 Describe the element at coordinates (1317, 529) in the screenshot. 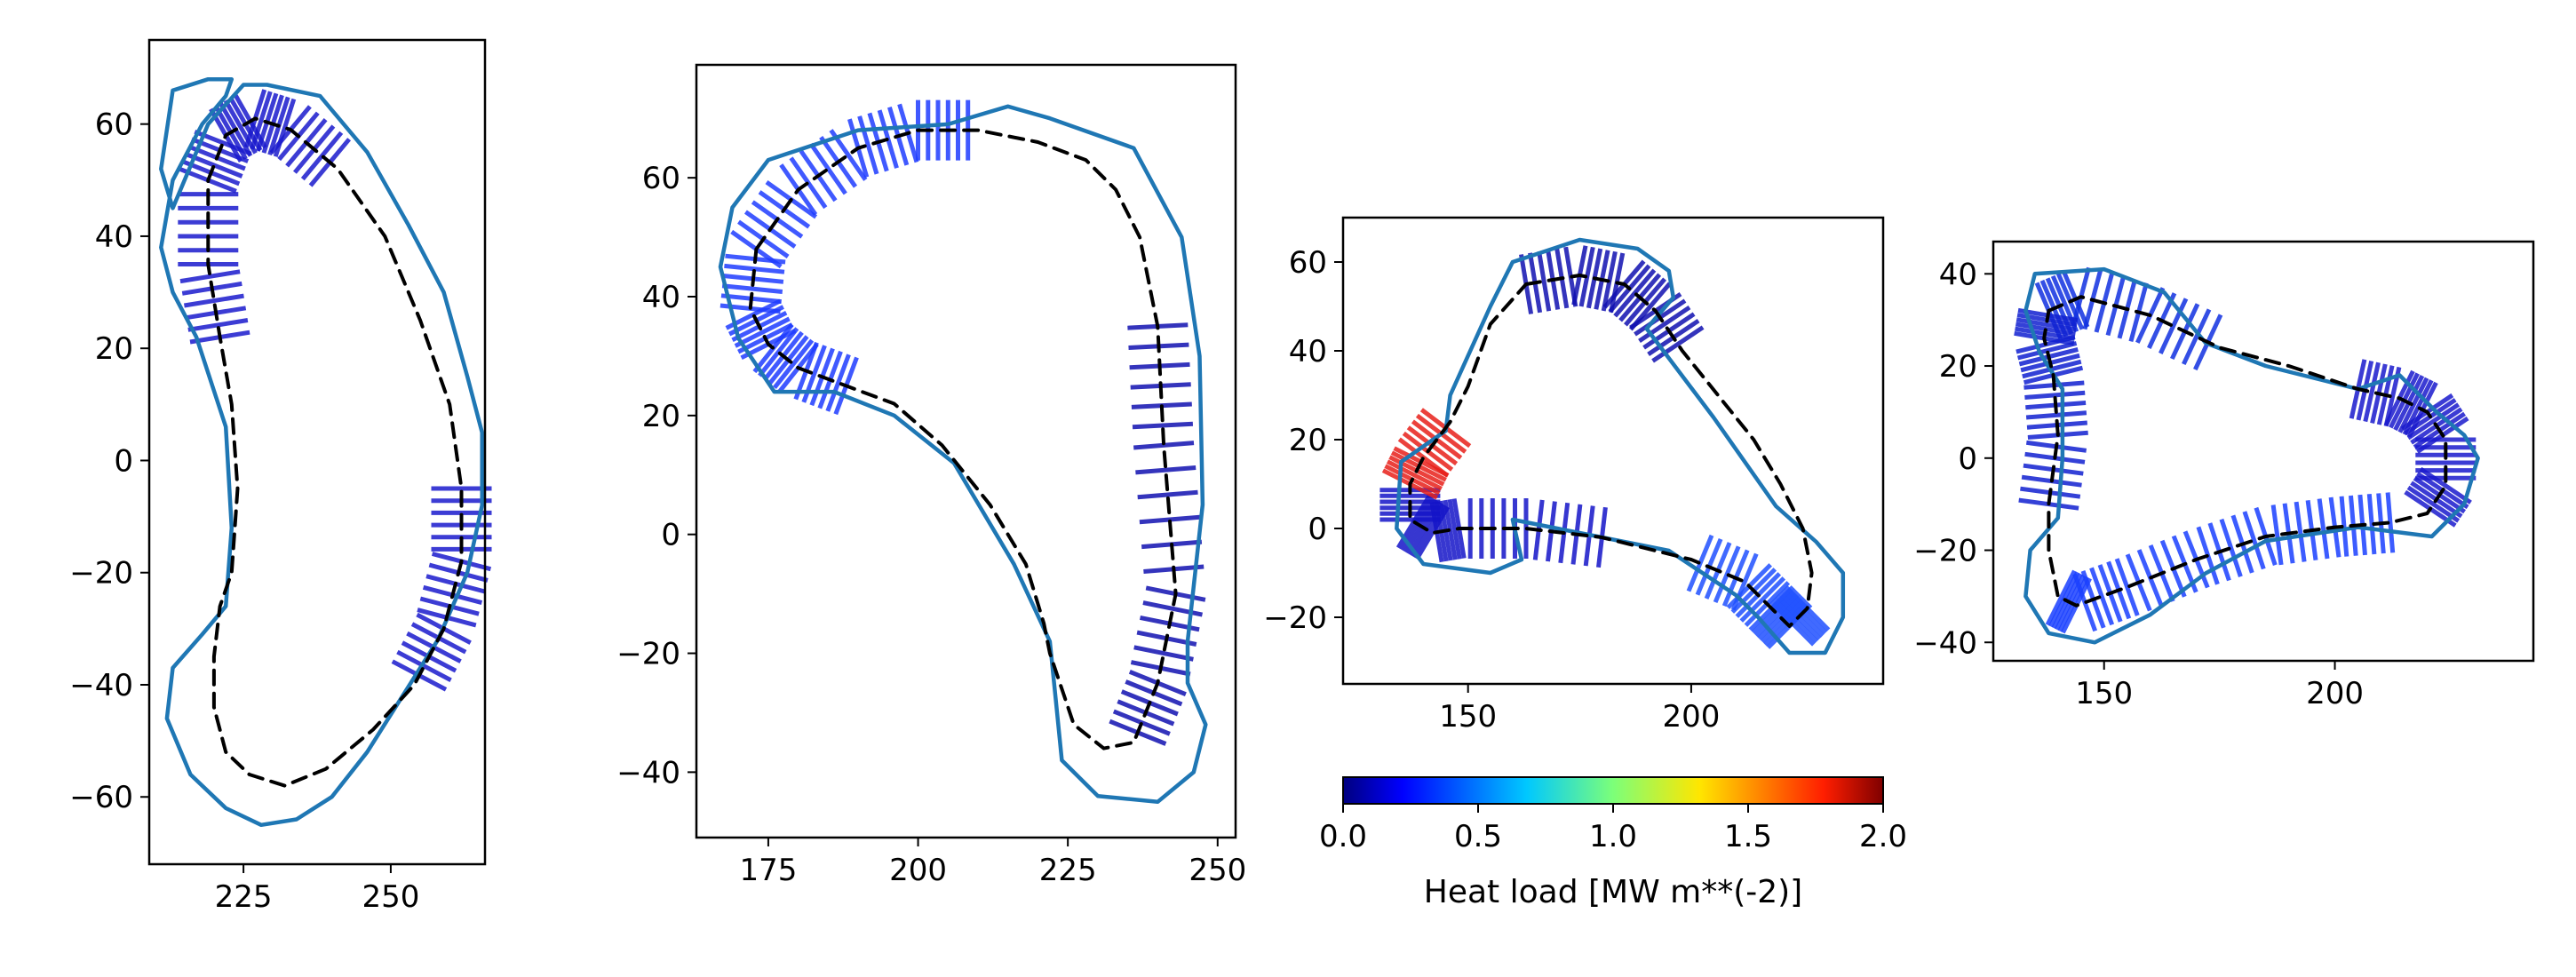

I see `panel-c-ytick-label: 0` at that location.